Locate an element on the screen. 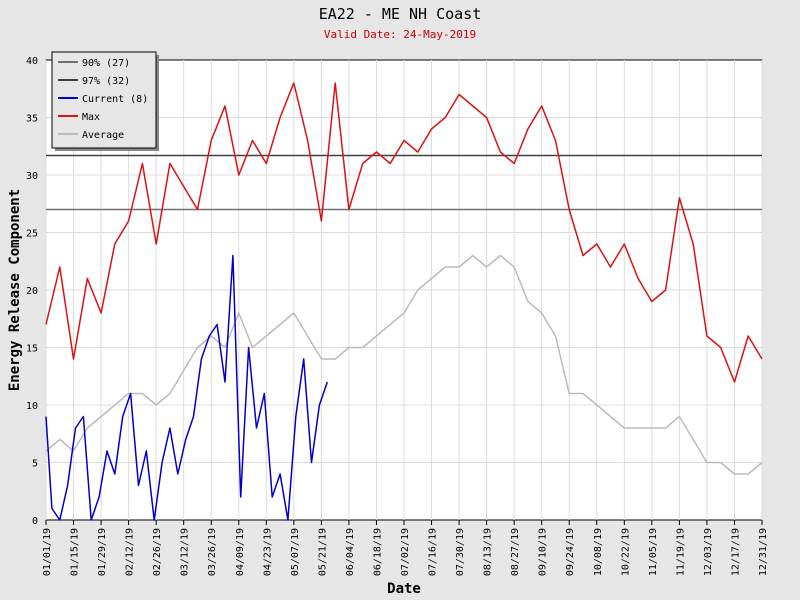 The image size is (800, 600). y-tick-label: 5 is located at coordinates (35, 464).